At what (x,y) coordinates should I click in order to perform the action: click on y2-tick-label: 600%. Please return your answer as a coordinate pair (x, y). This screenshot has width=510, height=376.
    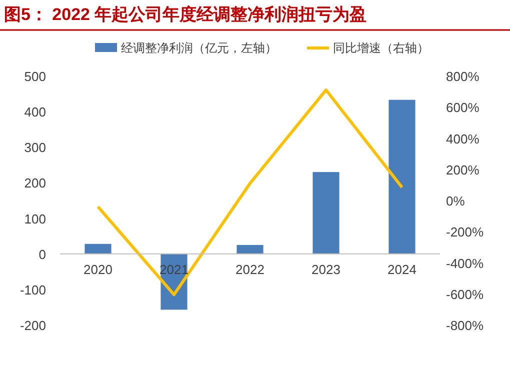
    Looking at the image, I should click on (463, 108).